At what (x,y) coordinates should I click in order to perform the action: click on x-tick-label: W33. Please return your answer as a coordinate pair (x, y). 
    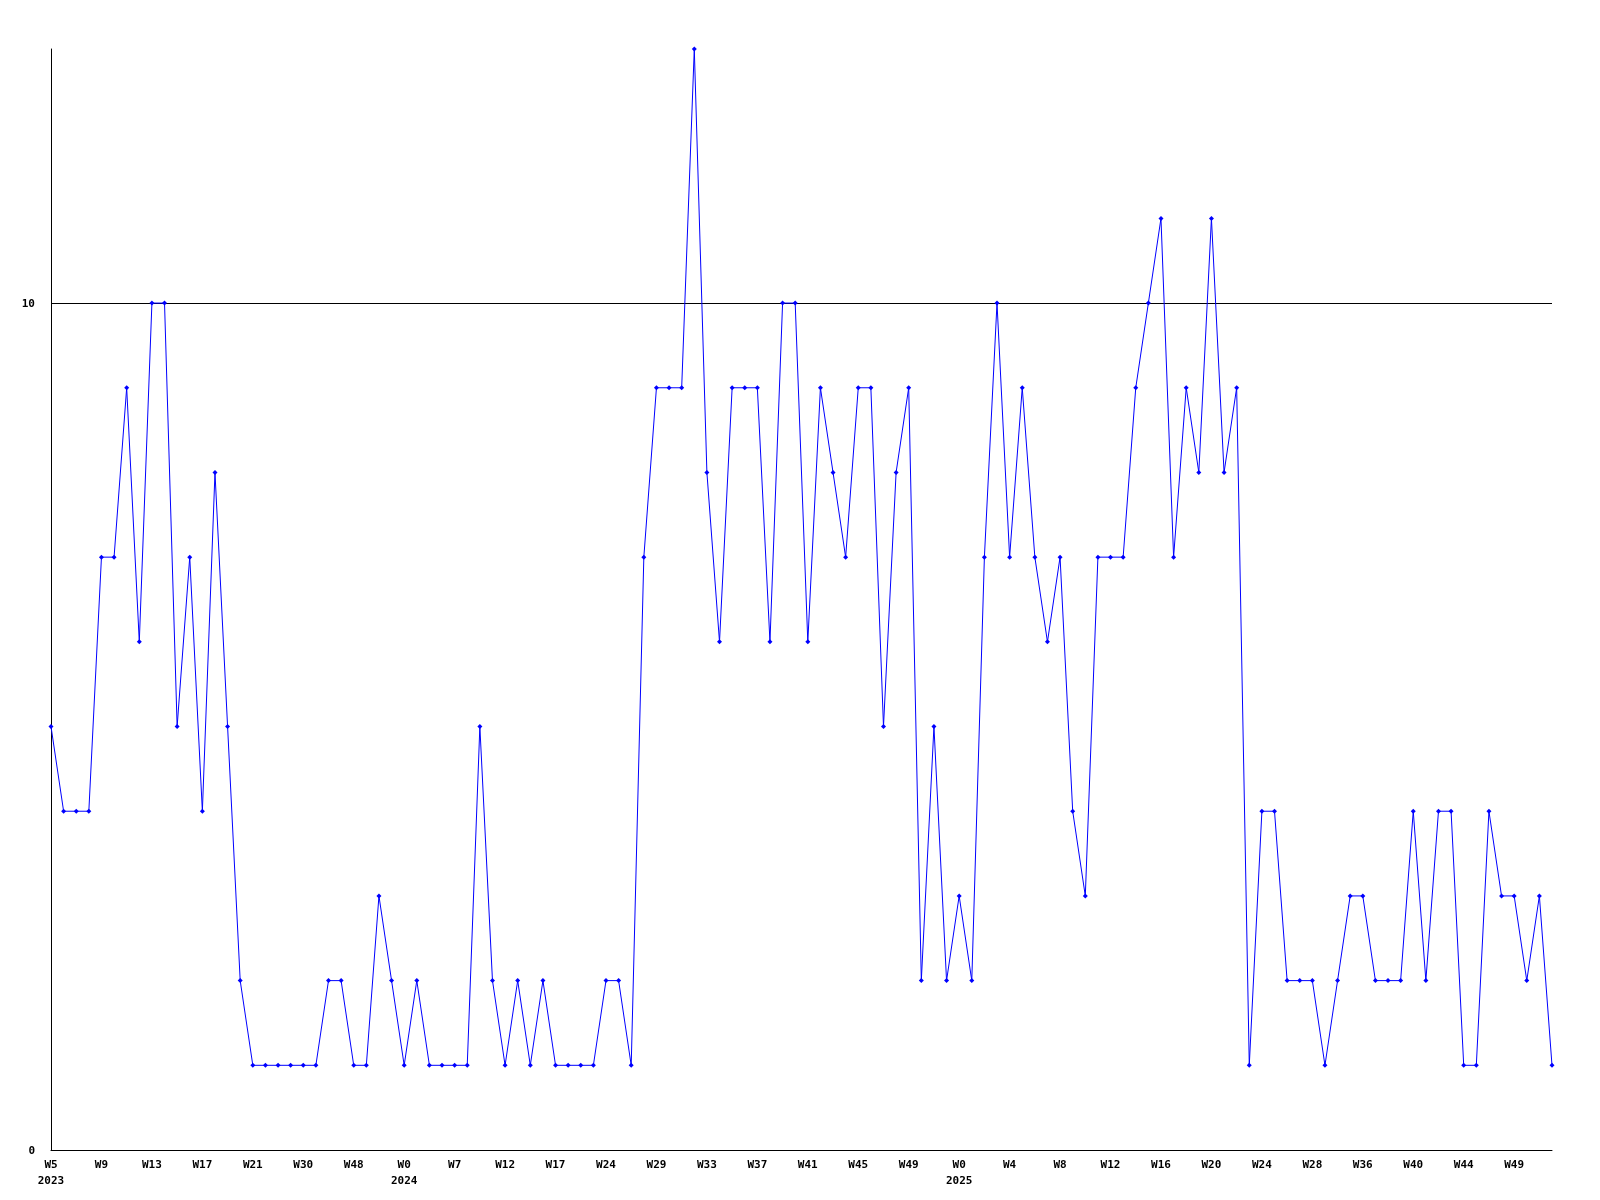
    Looking at the image, I should click on (706, 1164).